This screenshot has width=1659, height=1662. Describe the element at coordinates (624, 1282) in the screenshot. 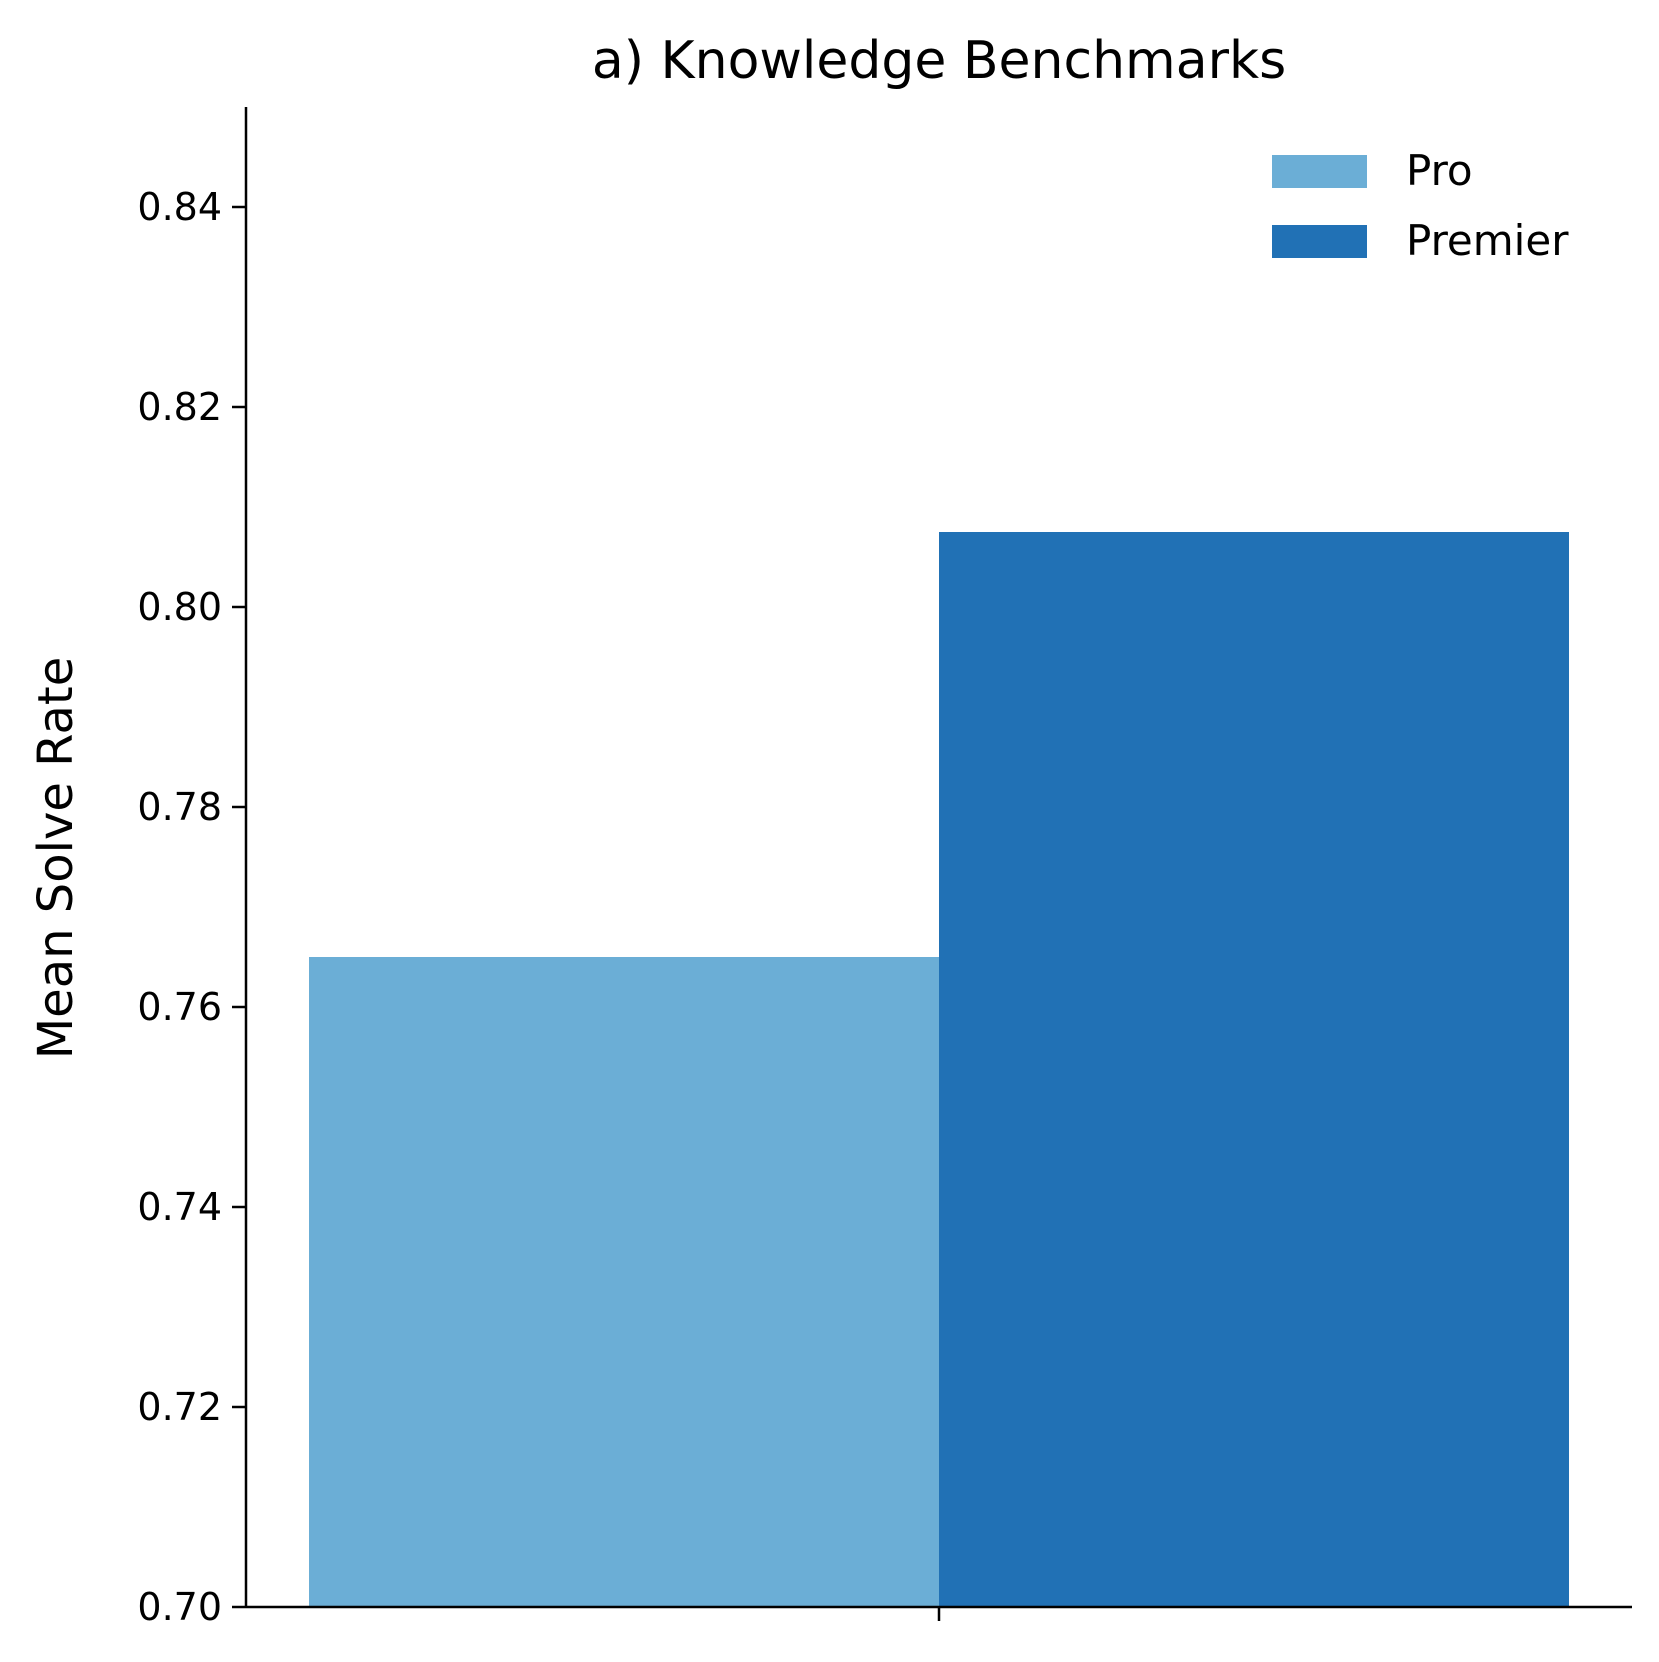

I see `bar-pro` at that location.